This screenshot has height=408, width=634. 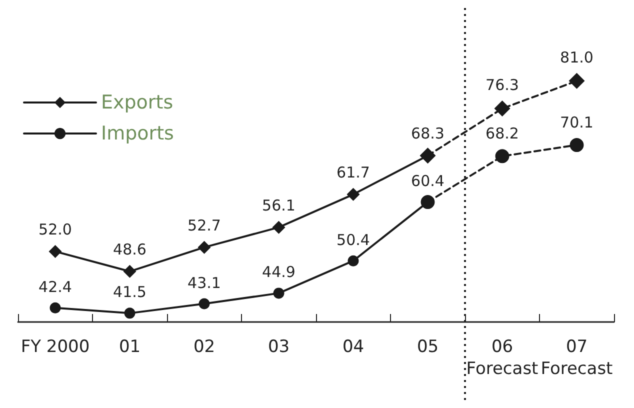 I want to click on data-label: 56.1, so click(x=279, y=205).